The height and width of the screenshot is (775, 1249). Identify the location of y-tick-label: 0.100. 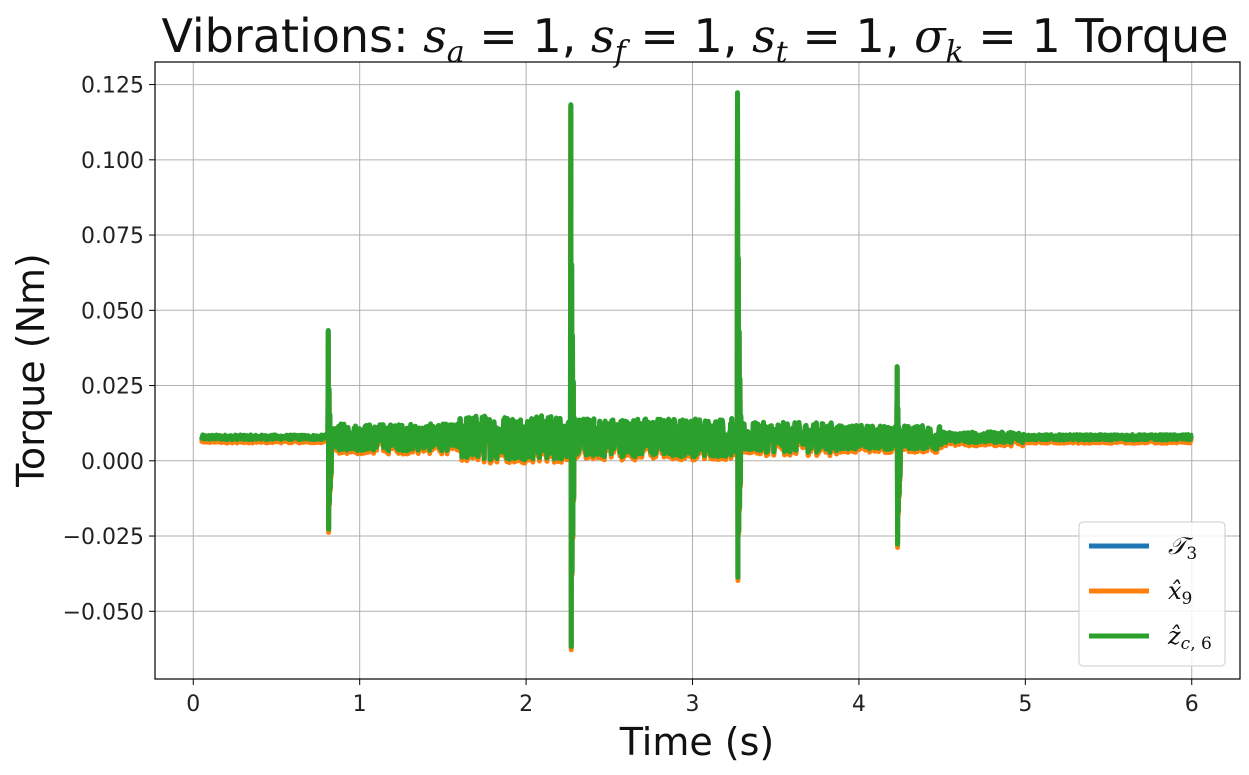
(112, 161).